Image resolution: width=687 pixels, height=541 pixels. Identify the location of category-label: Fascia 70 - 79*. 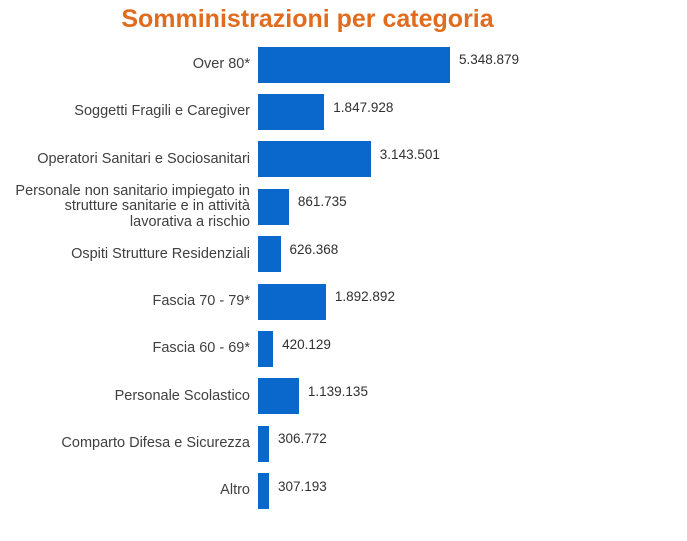
(201, 300).